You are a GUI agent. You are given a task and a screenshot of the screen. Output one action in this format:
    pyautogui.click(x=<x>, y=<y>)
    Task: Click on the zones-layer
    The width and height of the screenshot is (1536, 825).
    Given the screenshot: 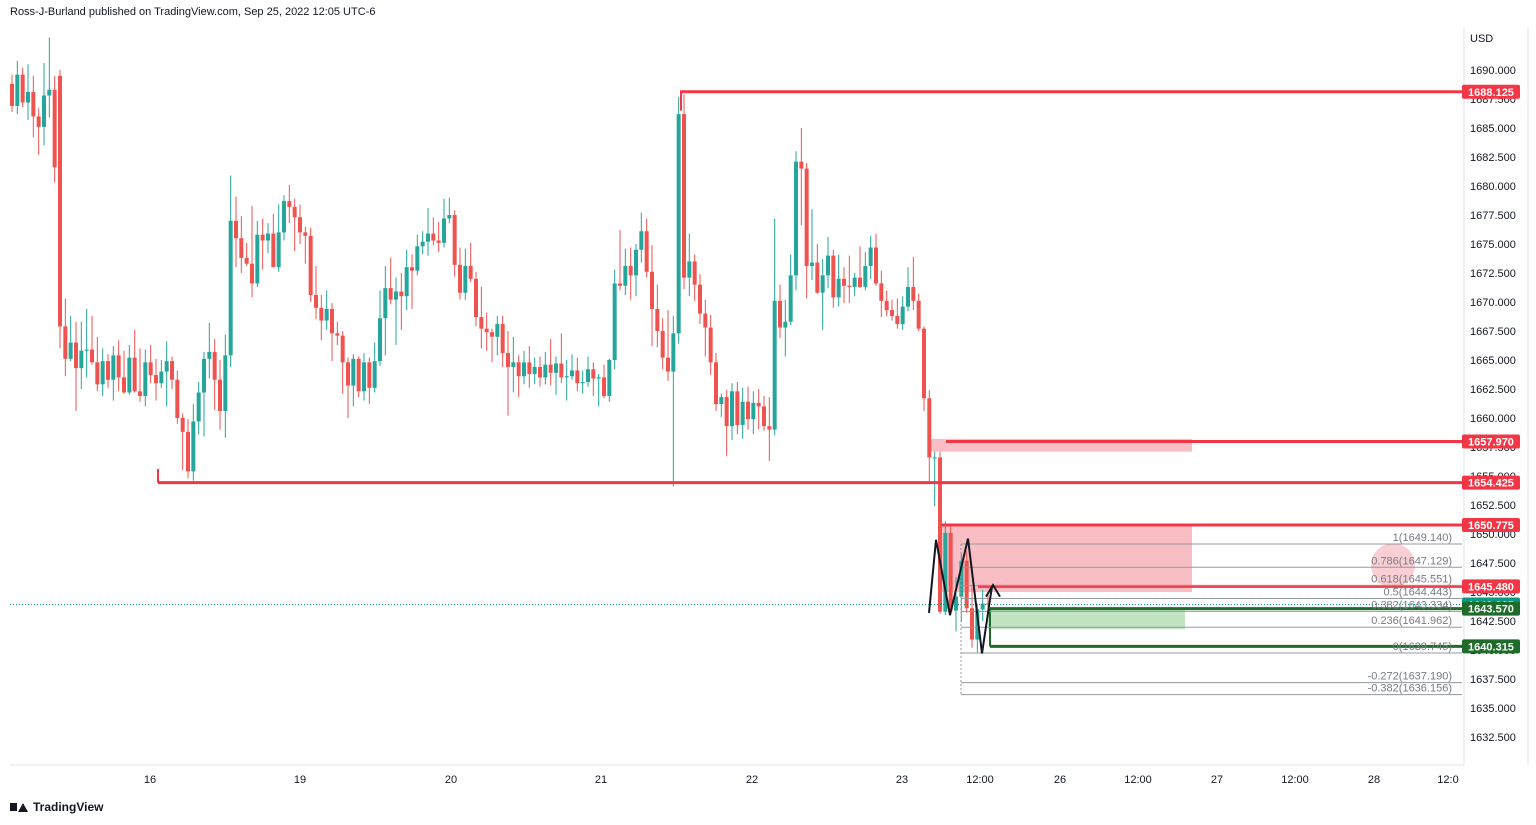 What is the action you would take?
    pyautogui.click(x=1171, y=534)
    